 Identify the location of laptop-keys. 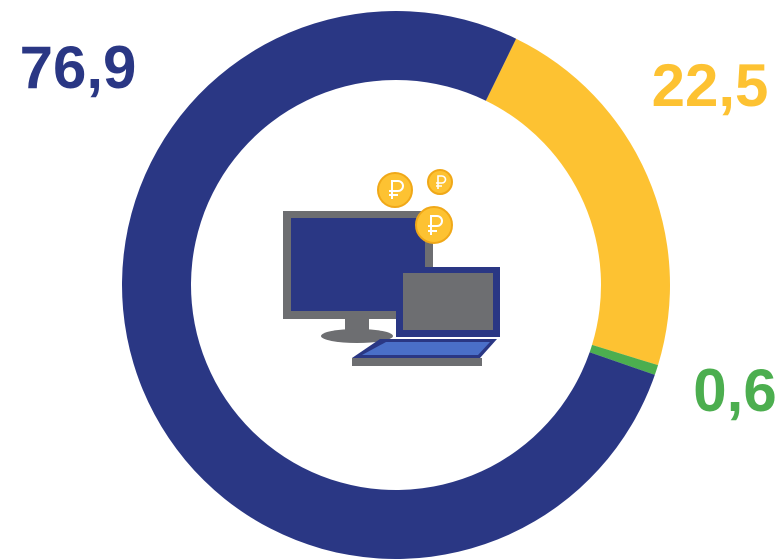
(426, 348).